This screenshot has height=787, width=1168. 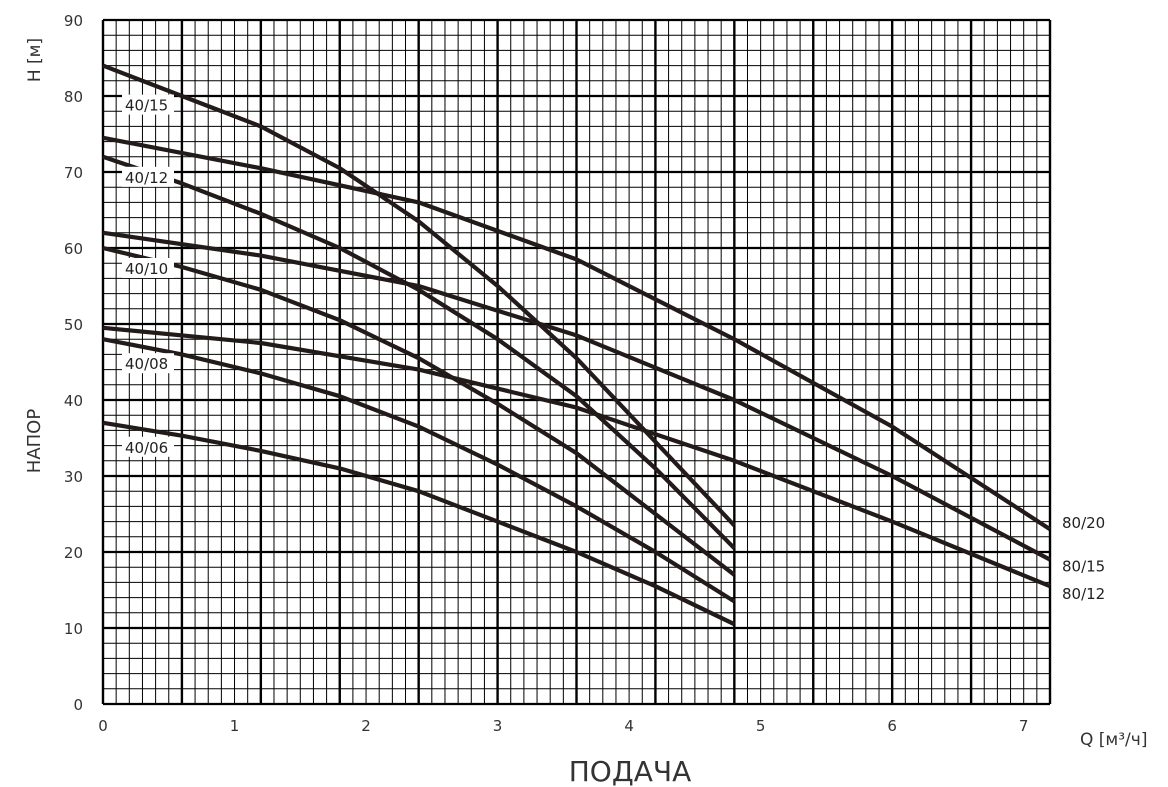 I want to click on series-label-80-12: 80/12, so click(x=1083, y=594).